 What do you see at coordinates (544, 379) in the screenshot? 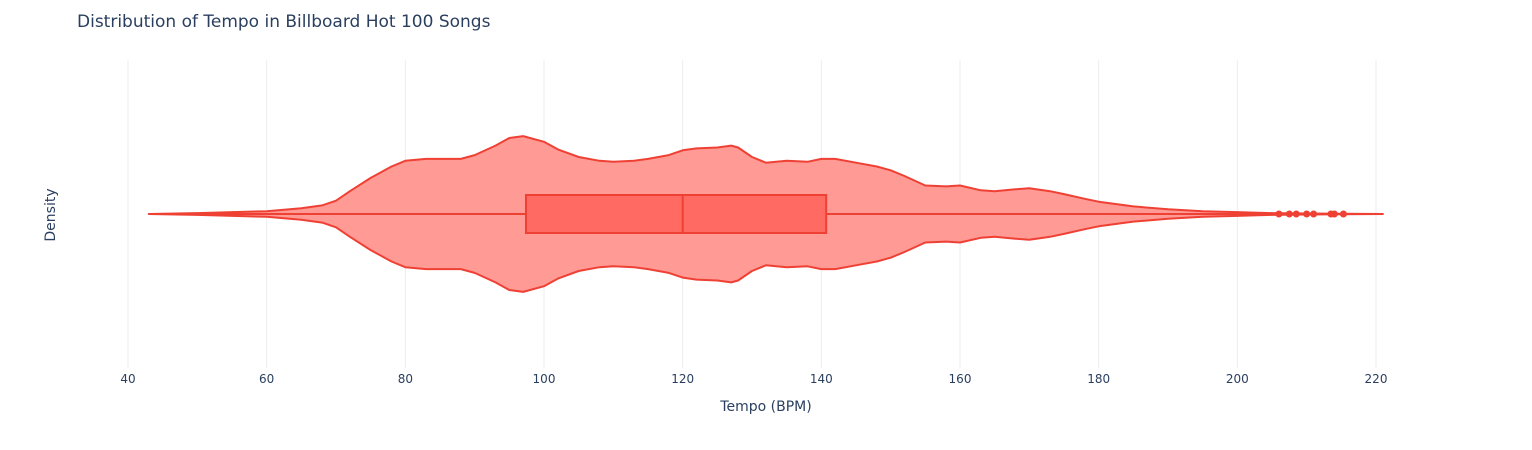
I see `x-tick-label: 100` at bounding box center [544, 379].